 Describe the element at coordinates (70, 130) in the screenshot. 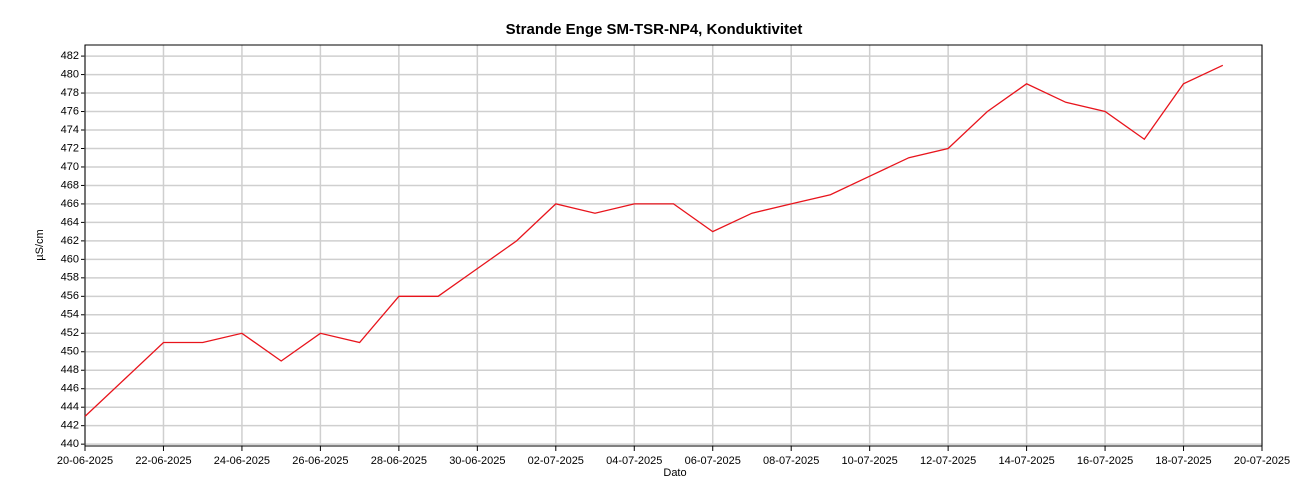

I see `y-tick-label: 474` at that location.